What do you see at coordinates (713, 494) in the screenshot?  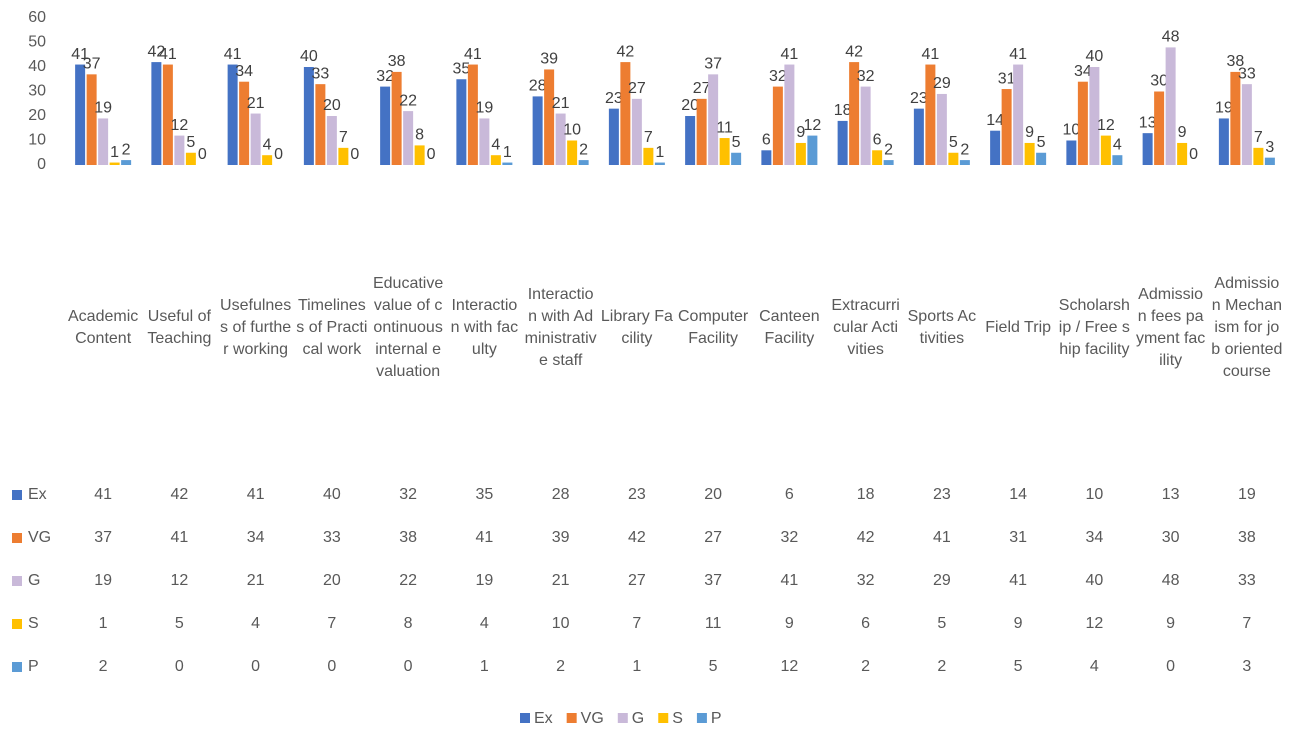 I see `table-cell: 20` at bounding box center [713, 494].